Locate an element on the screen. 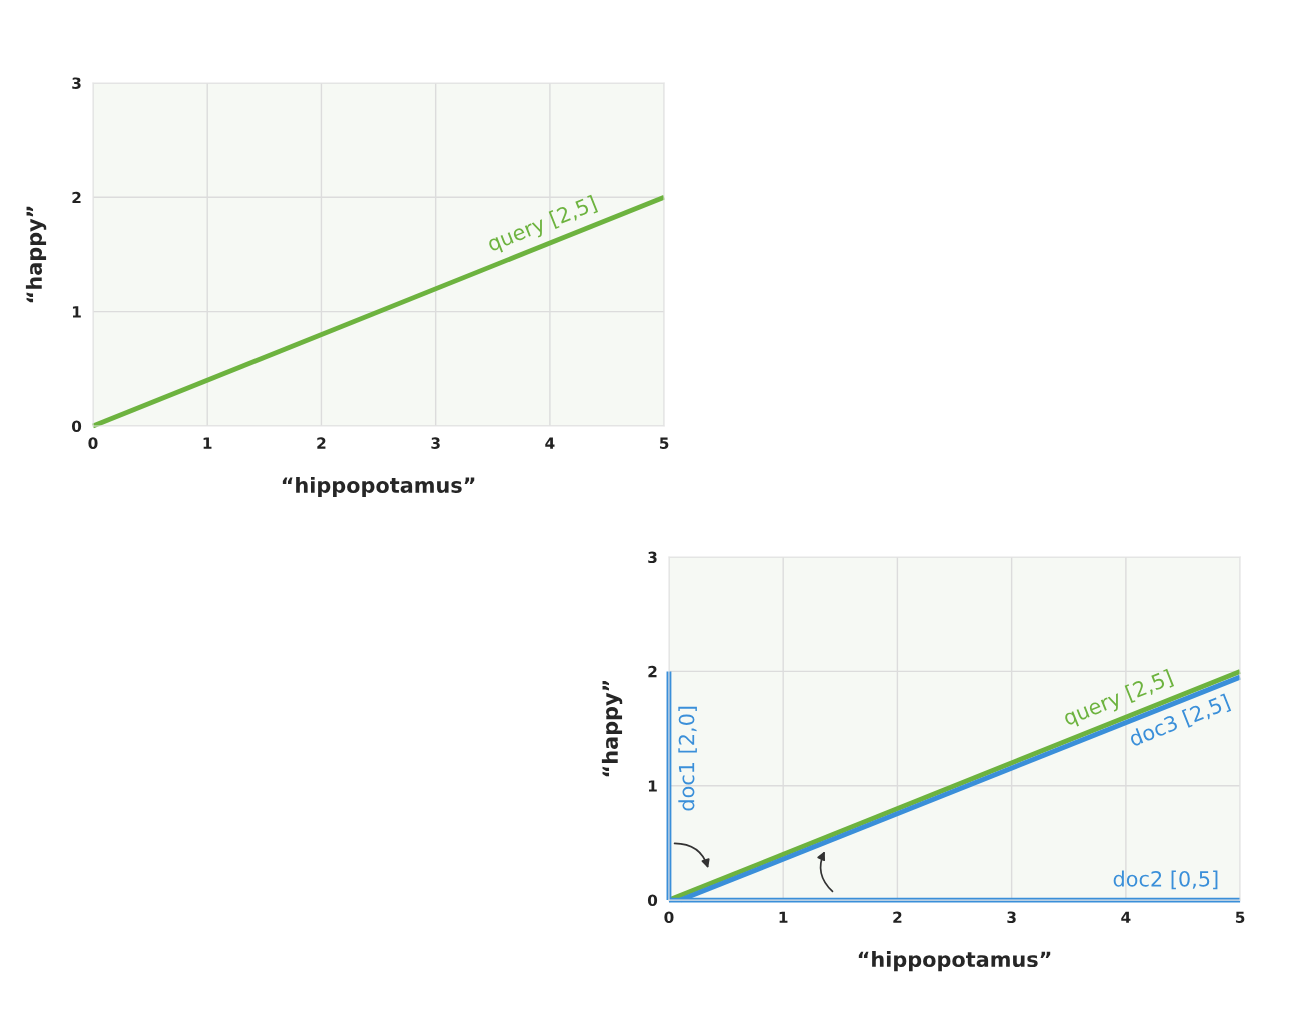  series-label: doc2 [0,5] is located at coordinates (1165, 880).